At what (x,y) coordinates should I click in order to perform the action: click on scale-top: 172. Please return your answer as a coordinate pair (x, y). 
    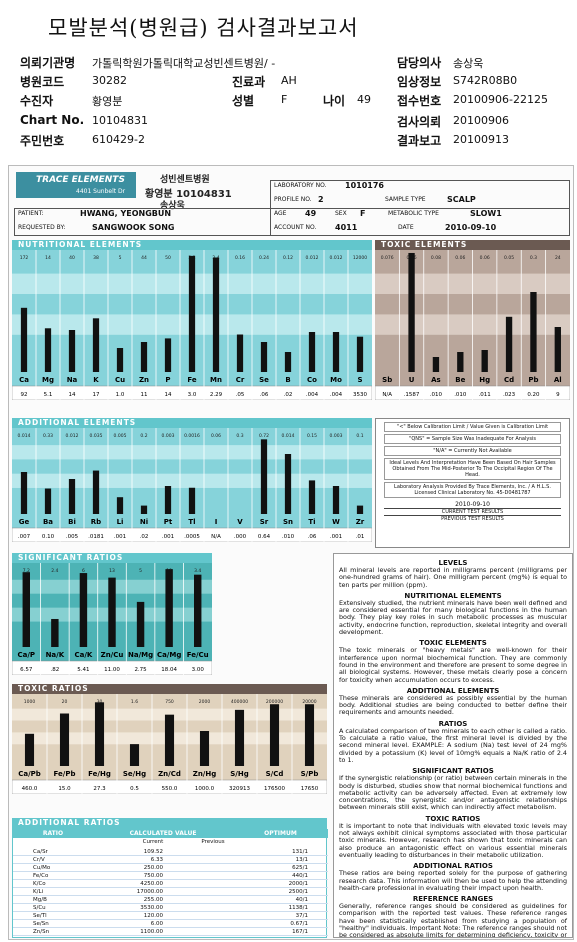
    Looking at the image, I should click on (24, 258).